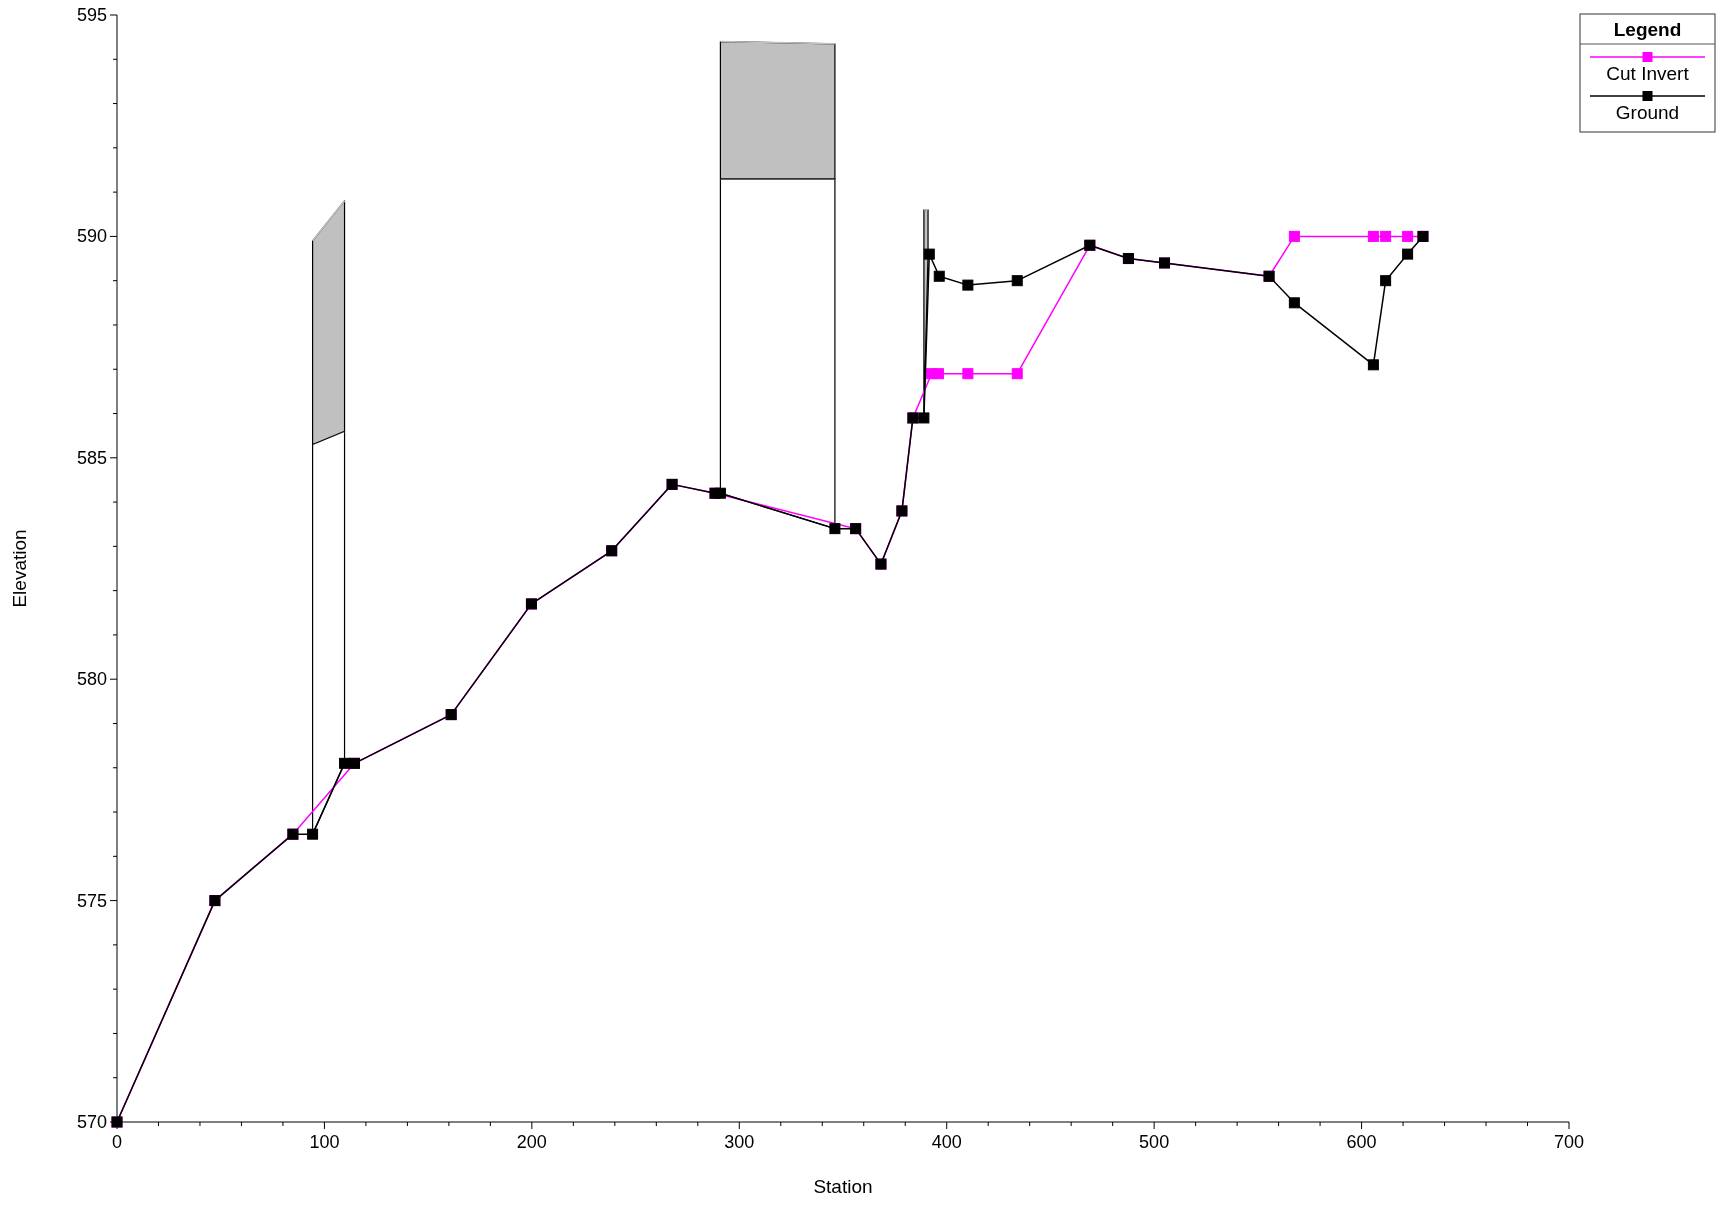 This screenshot has height=1205, width=1723. I want to click on x-tick-label: 200, so click(531, 1142).